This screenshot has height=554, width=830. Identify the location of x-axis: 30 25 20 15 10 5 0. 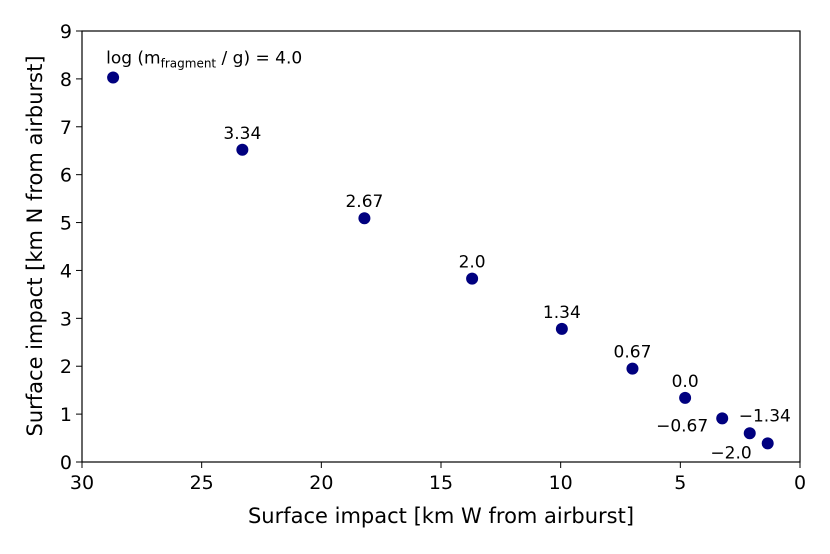
(438, 478).